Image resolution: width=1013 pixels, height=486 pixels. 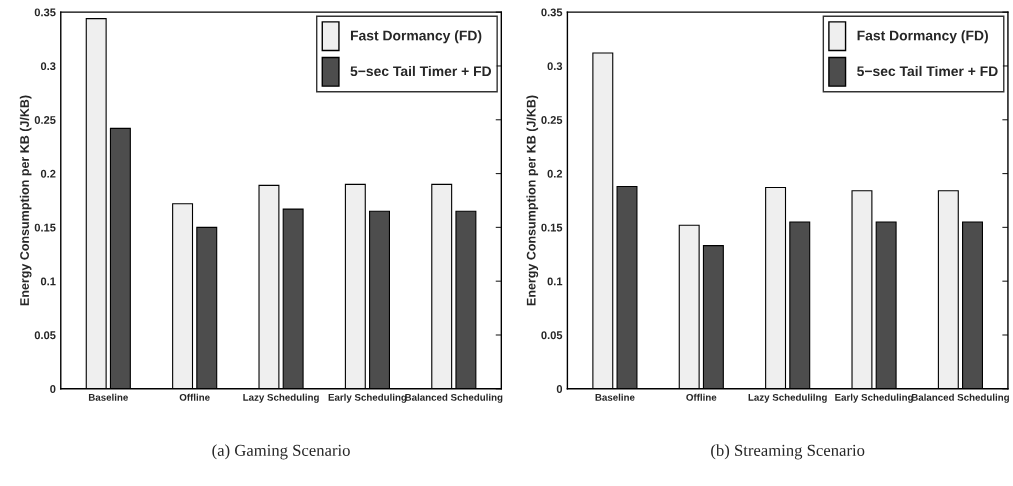 What do you see at coordinates (454, 398) in the screenshot?
I see `x-tick-label: Balanced Scheduling` at bounding box center [454, 398].